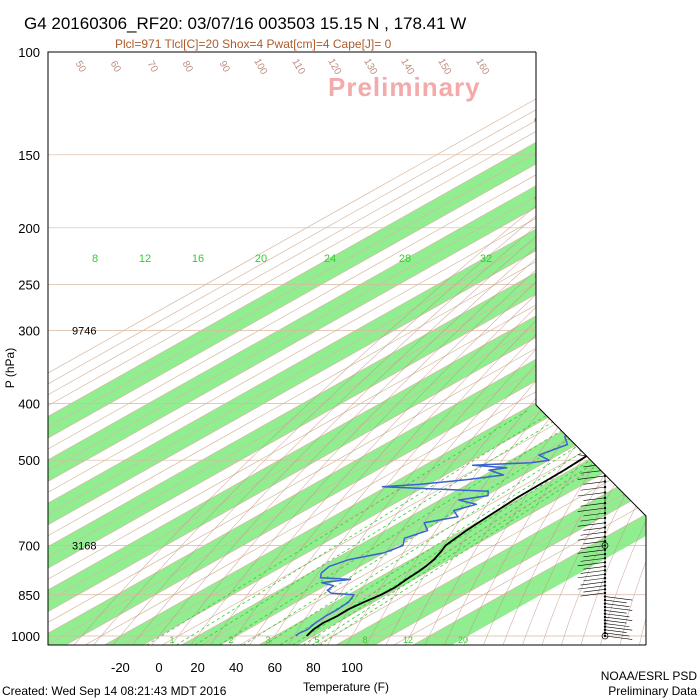 This screenshot has height=700, width=700. I want to click on y-tick-label: 100, so click(29, 52).